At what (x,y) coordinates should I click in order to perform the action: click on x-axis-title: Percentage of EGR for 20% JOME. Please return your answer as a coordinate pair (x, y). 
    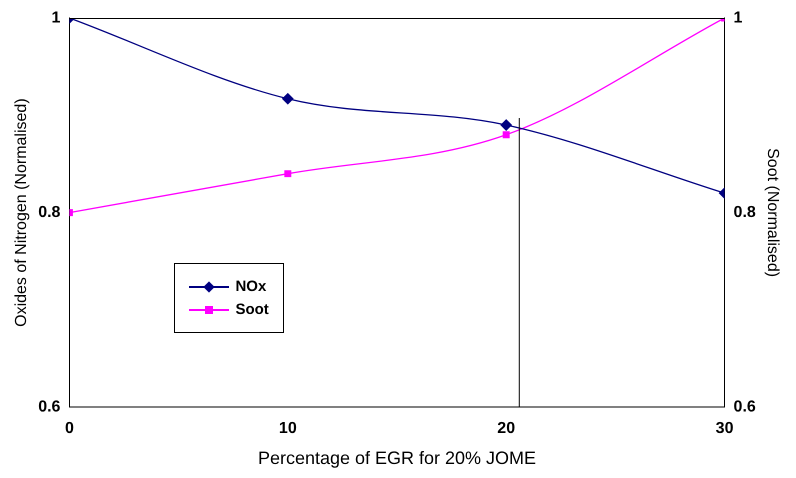
    Looking at the image, I should click on (397, 458).